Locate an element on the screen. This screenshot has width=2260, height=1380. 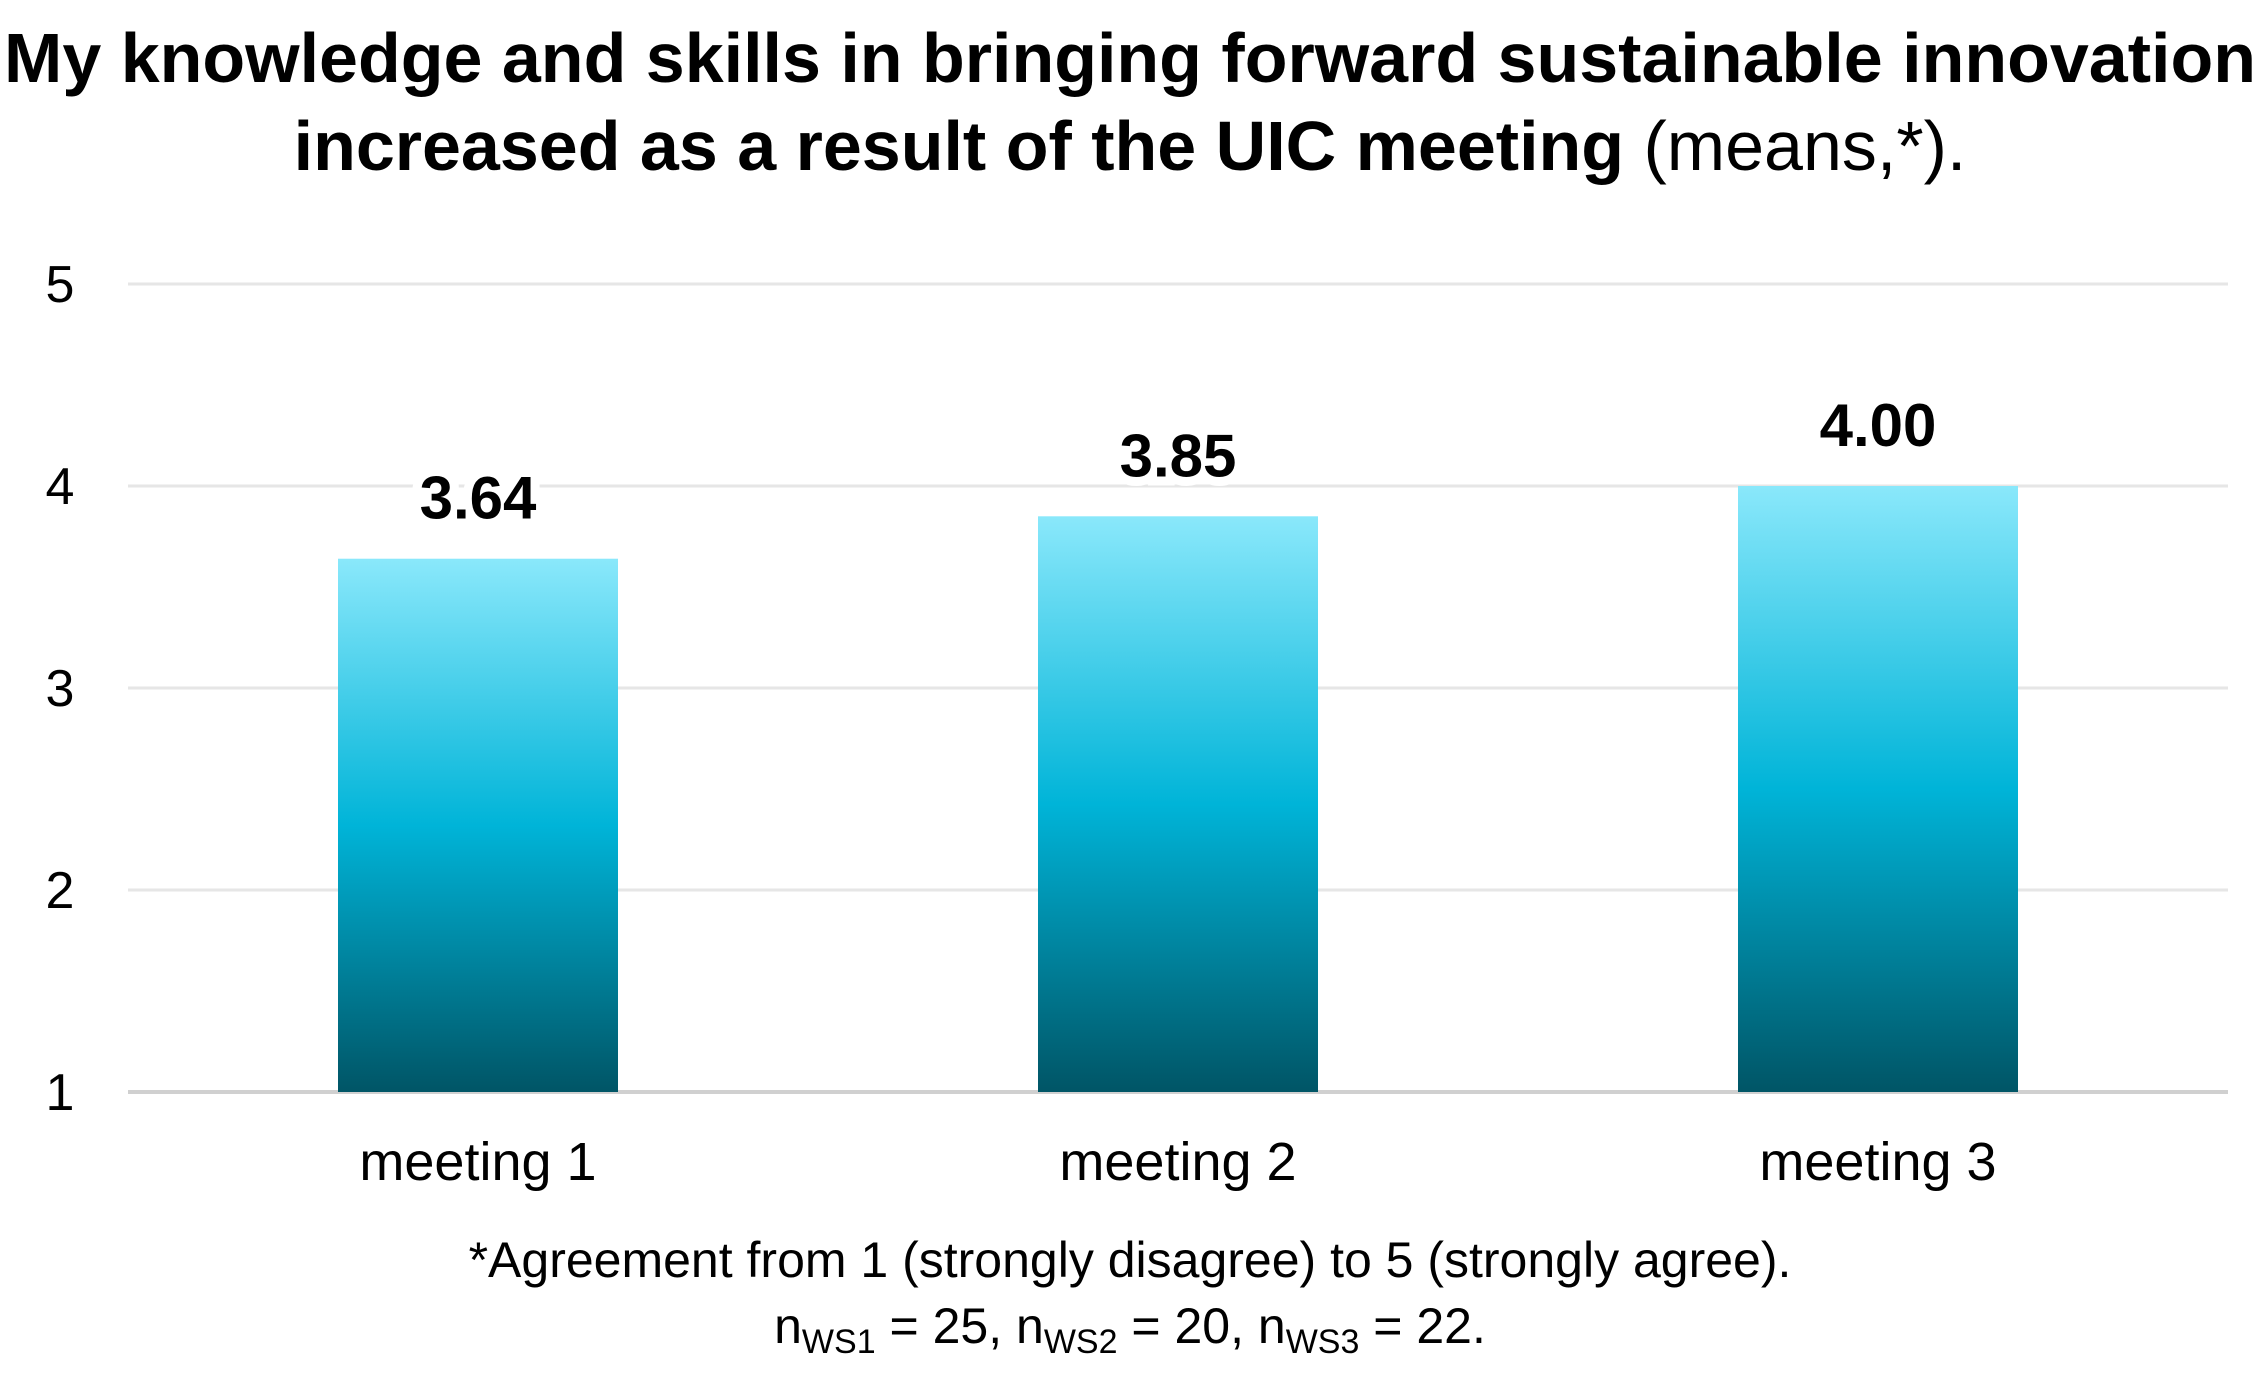
x-tick-label: meeting 1 is located at coordinates (477, 1162).